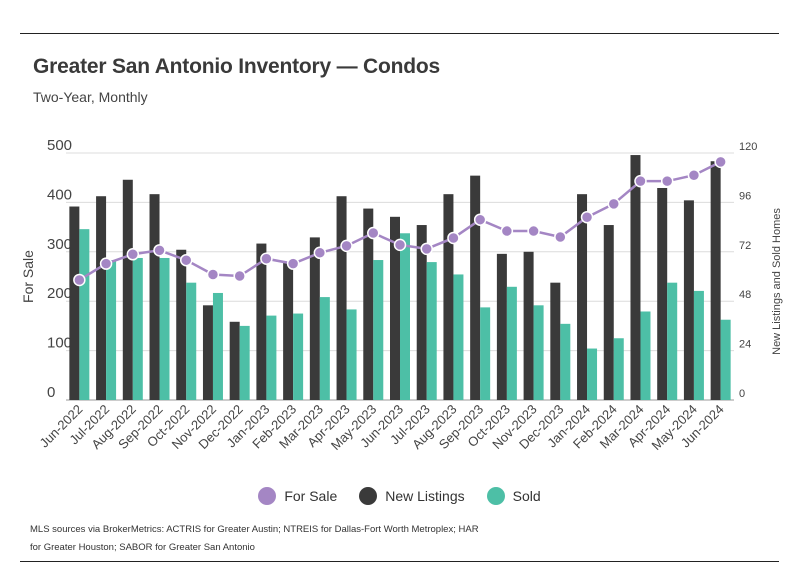 Image resolution: width=799 pixels, height=575 pixels. Describe the element at coordinates (425, 496) in the screenshot. I see `legend-label-new-listings: New Listings` at that location.